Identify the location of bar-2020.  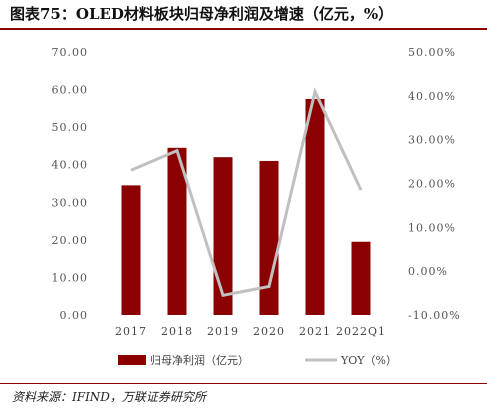
(269, 237).